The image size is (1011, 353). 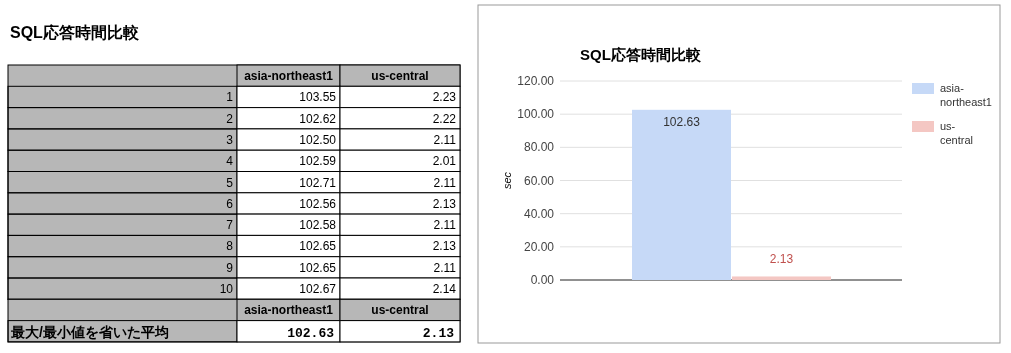 I want to click on chart-title: SQL応答時間比較, so click(x=641, y=54).